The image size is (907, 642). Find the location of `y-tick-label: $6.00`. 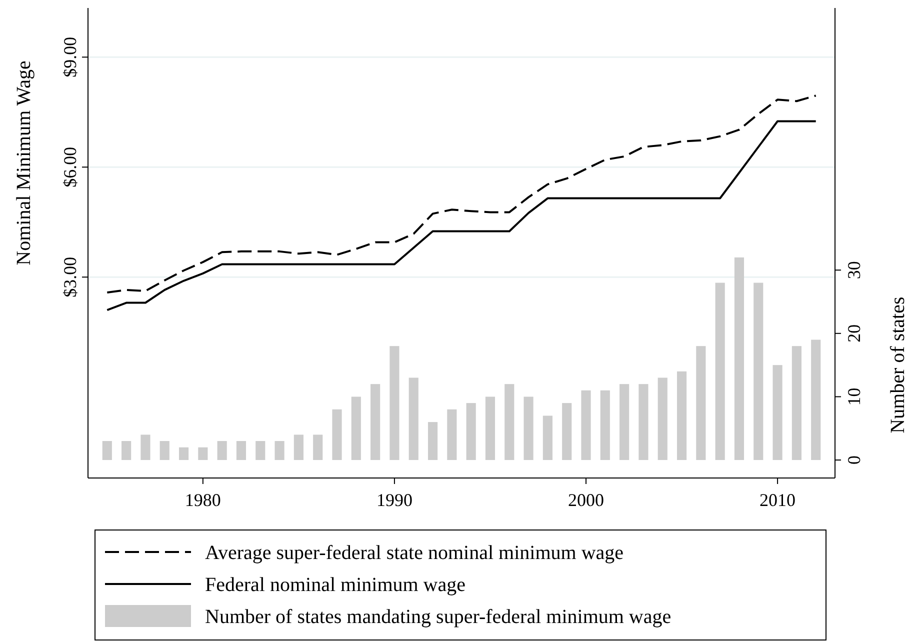

y-tick-label: $6.00 is located at coordinates (70, 167).